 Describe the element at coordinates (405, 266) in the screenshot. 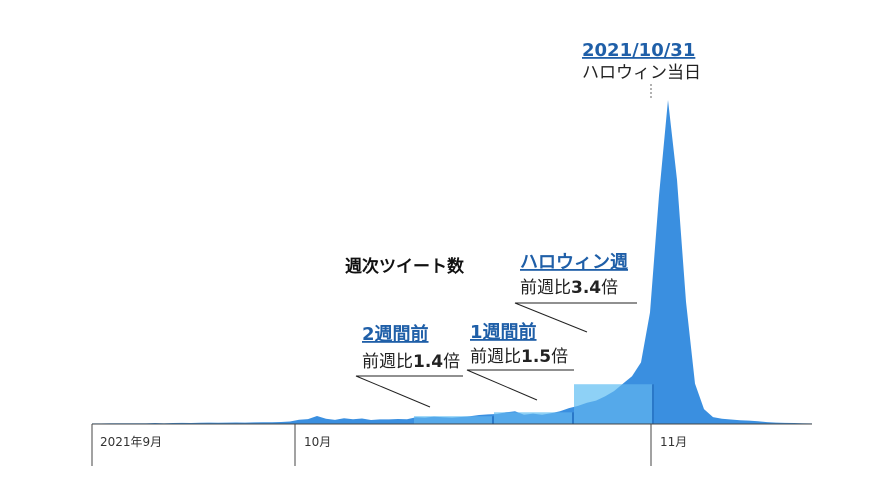

I see `chart-title: 週次ツイート数` at that location.